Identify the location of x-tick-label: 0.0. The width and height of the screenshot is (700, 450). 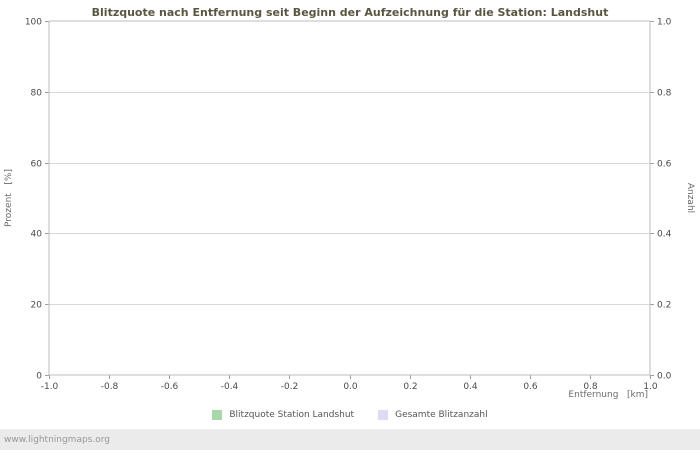
(350, 387).